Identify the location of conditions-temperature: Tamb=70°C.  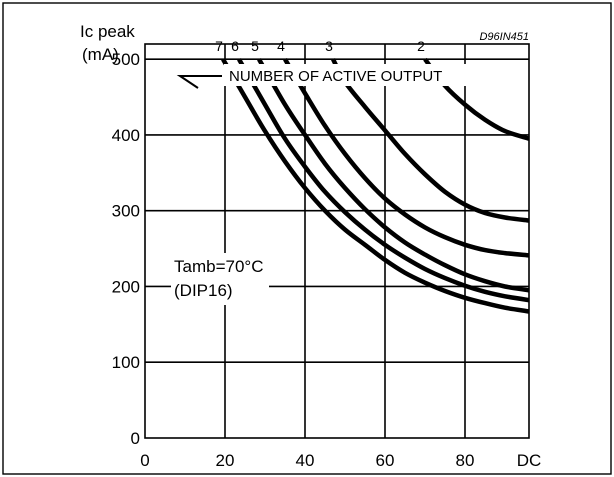
(218, 266).